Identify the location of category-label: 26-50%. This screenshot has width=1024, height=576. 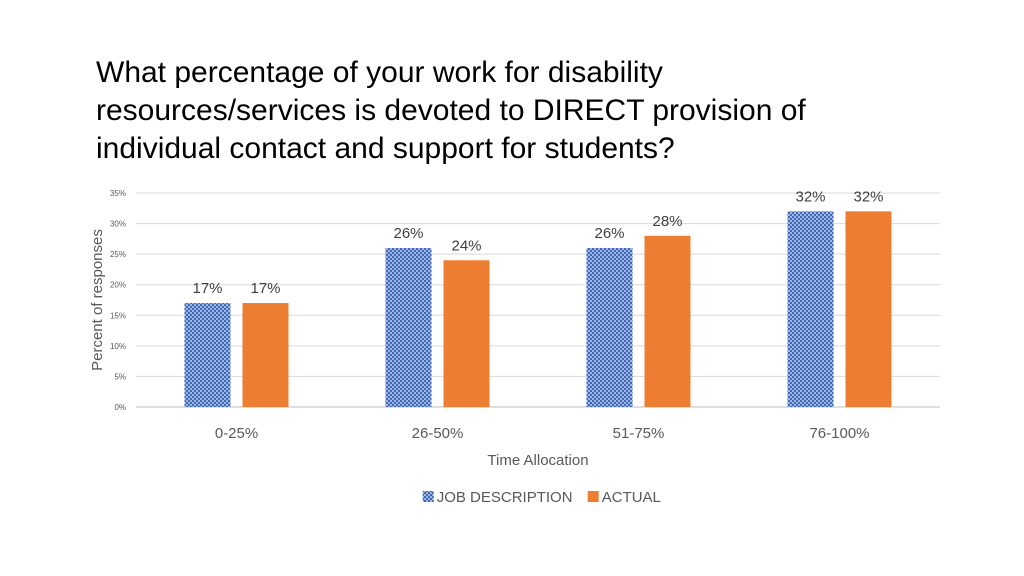
(438, 433).